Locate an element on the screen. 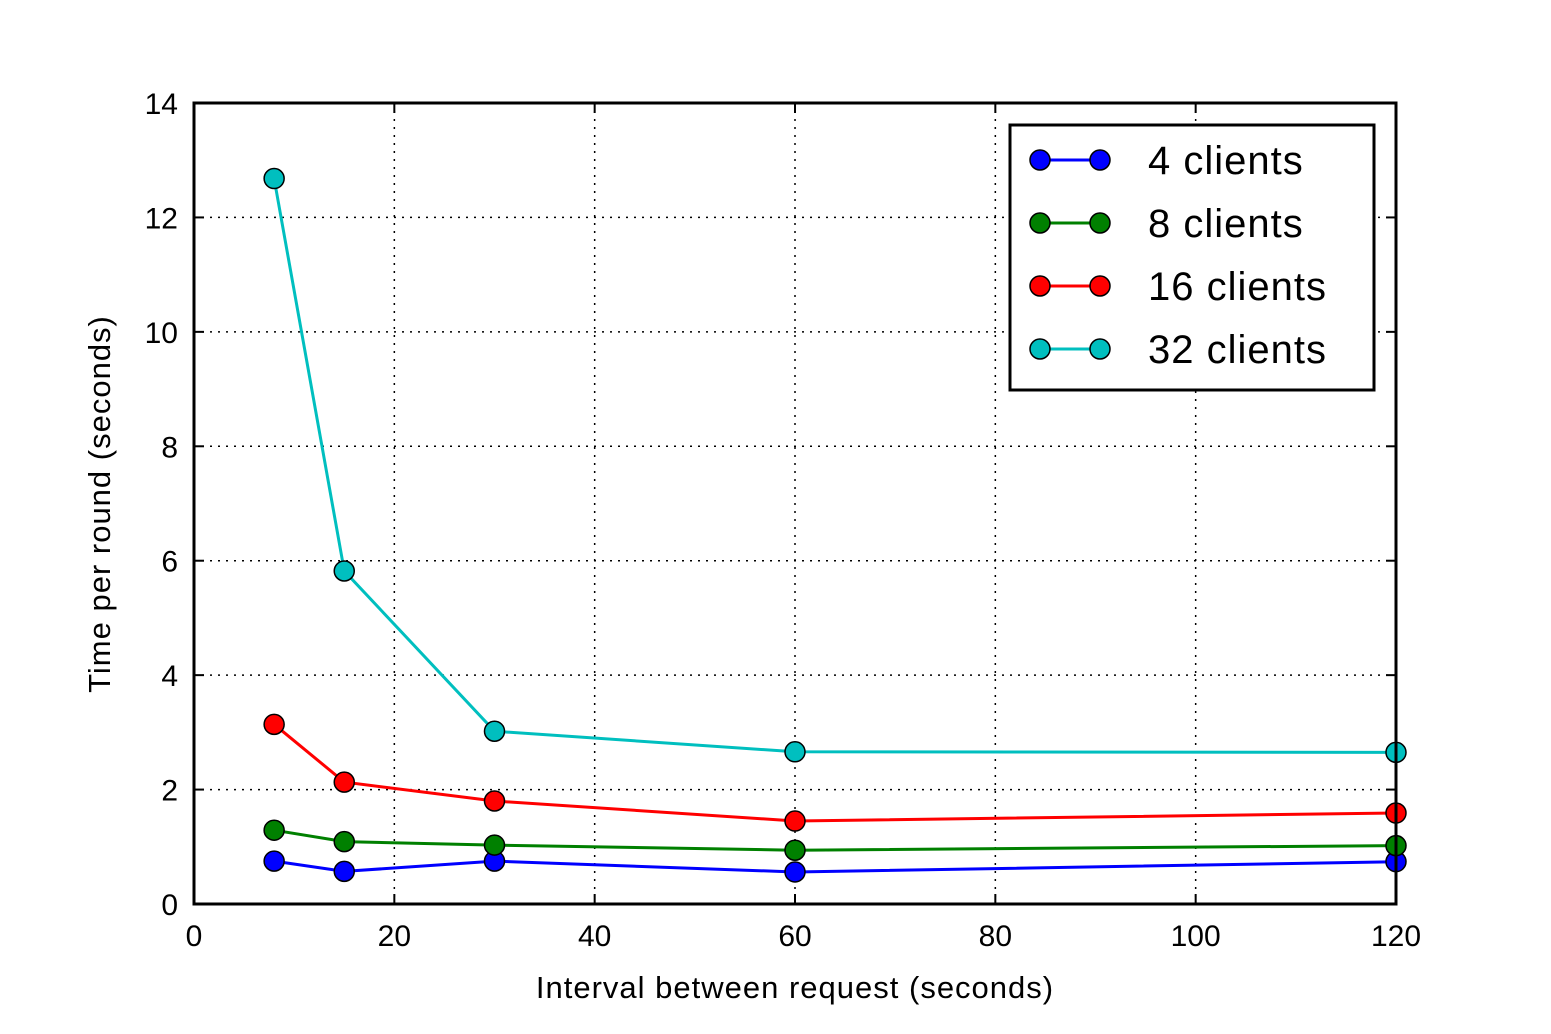  y-tick-label: 14 is located at coordinates (161, 104).